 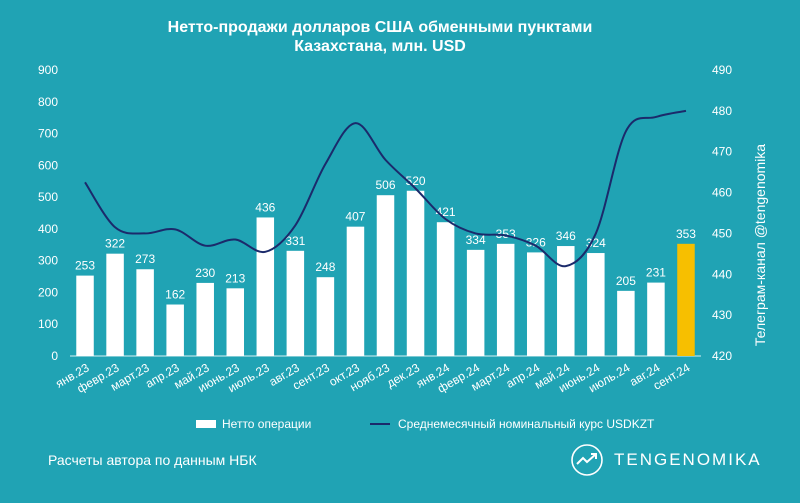 What do you see at coordinates (48, 102) in the screenshot?
I see `left-tick-label: 800` at bounding box center [48, 102].